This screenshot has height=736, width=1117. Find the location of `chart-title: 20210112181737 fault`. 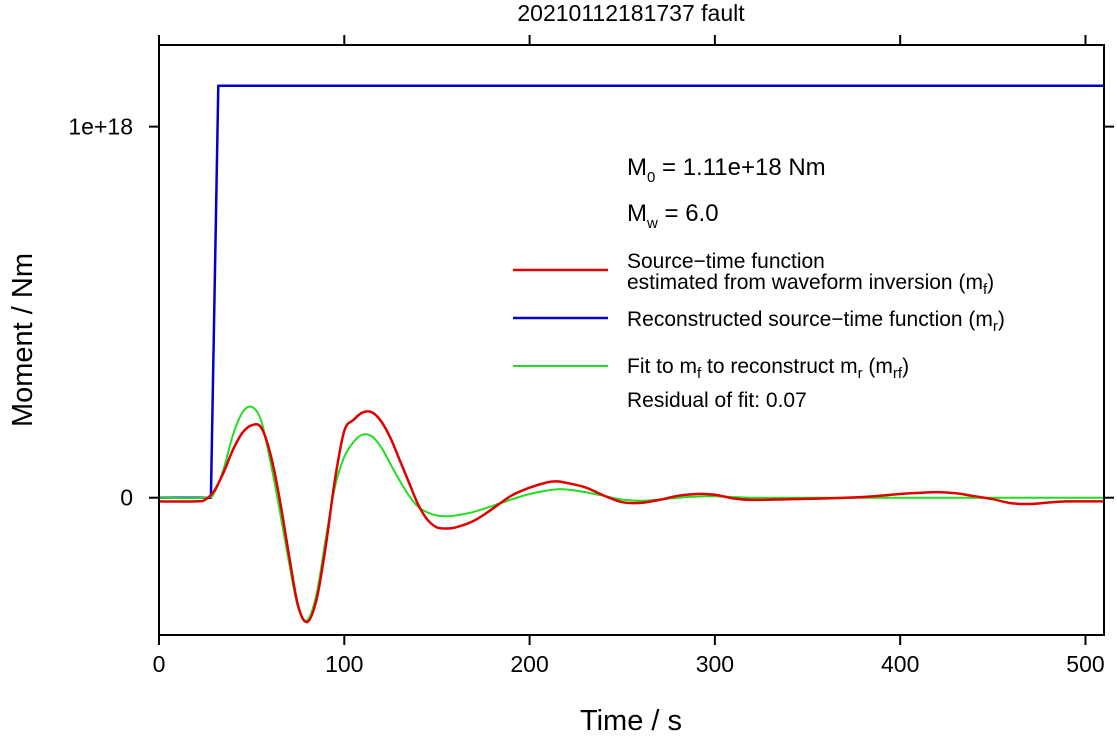

chart-title: 20210112181737 fault is located at coordinates (631, 13).